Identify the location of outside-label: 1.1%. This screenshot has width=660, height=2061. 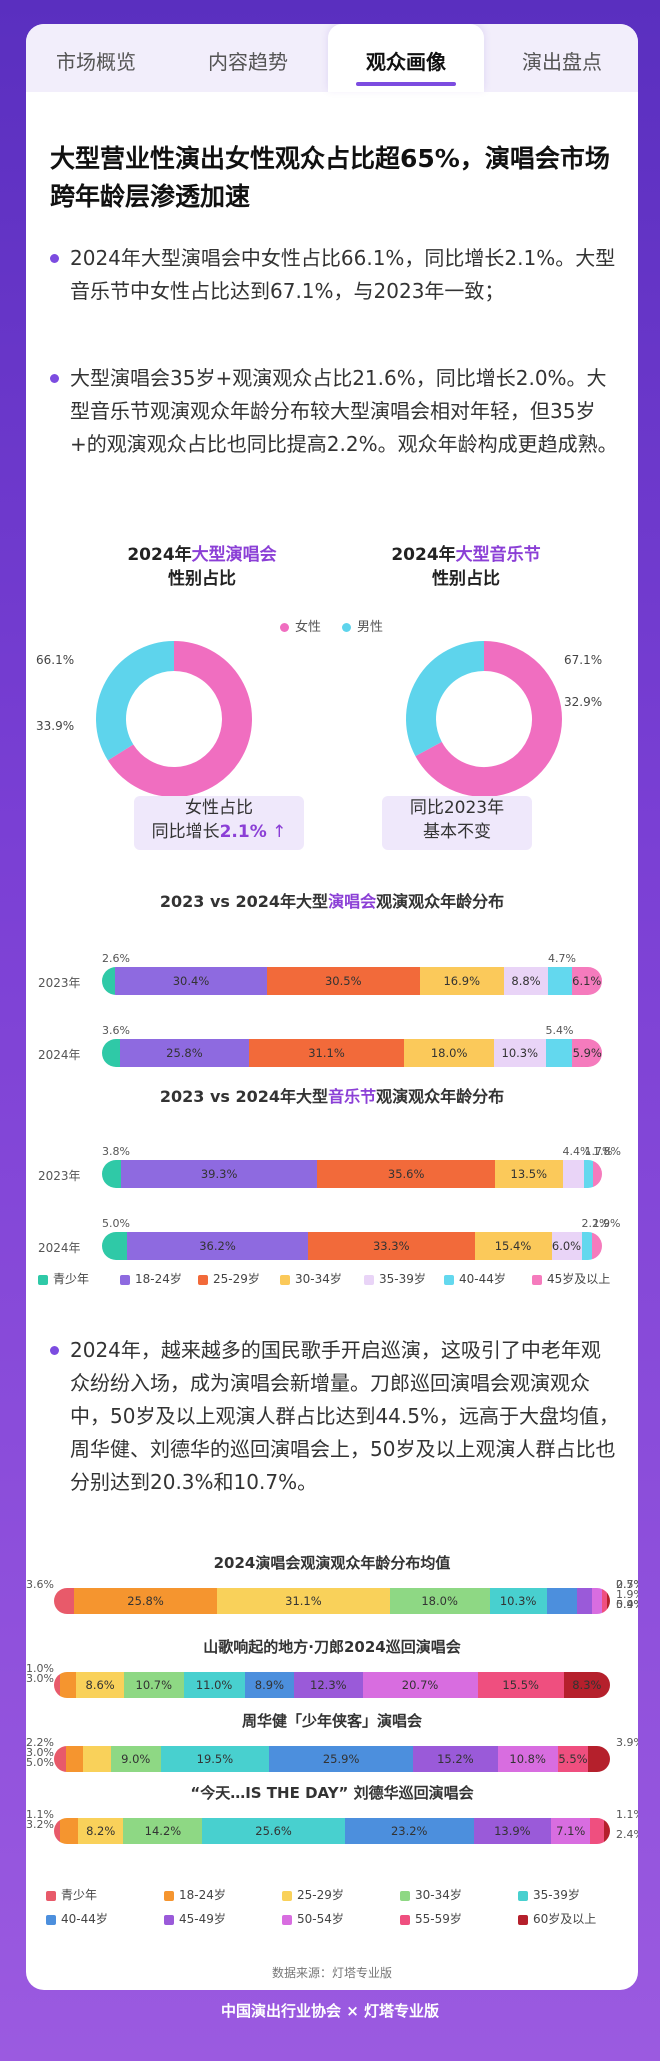
(40, 1814).